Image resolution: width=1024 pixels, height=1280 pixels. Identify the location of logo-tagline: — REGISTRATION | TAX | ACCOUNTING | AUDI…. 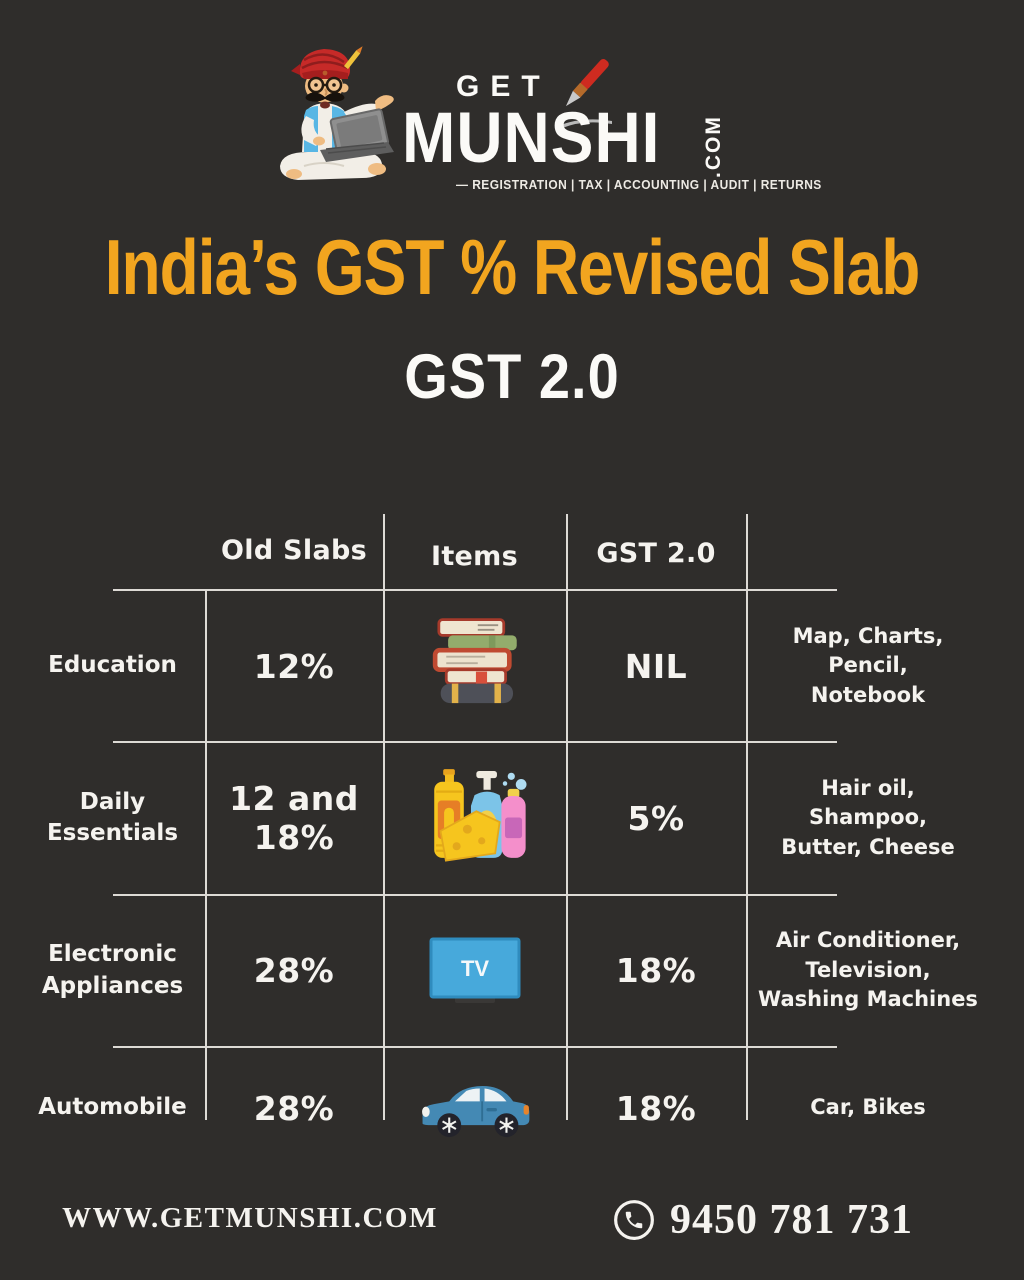
(639, 184).